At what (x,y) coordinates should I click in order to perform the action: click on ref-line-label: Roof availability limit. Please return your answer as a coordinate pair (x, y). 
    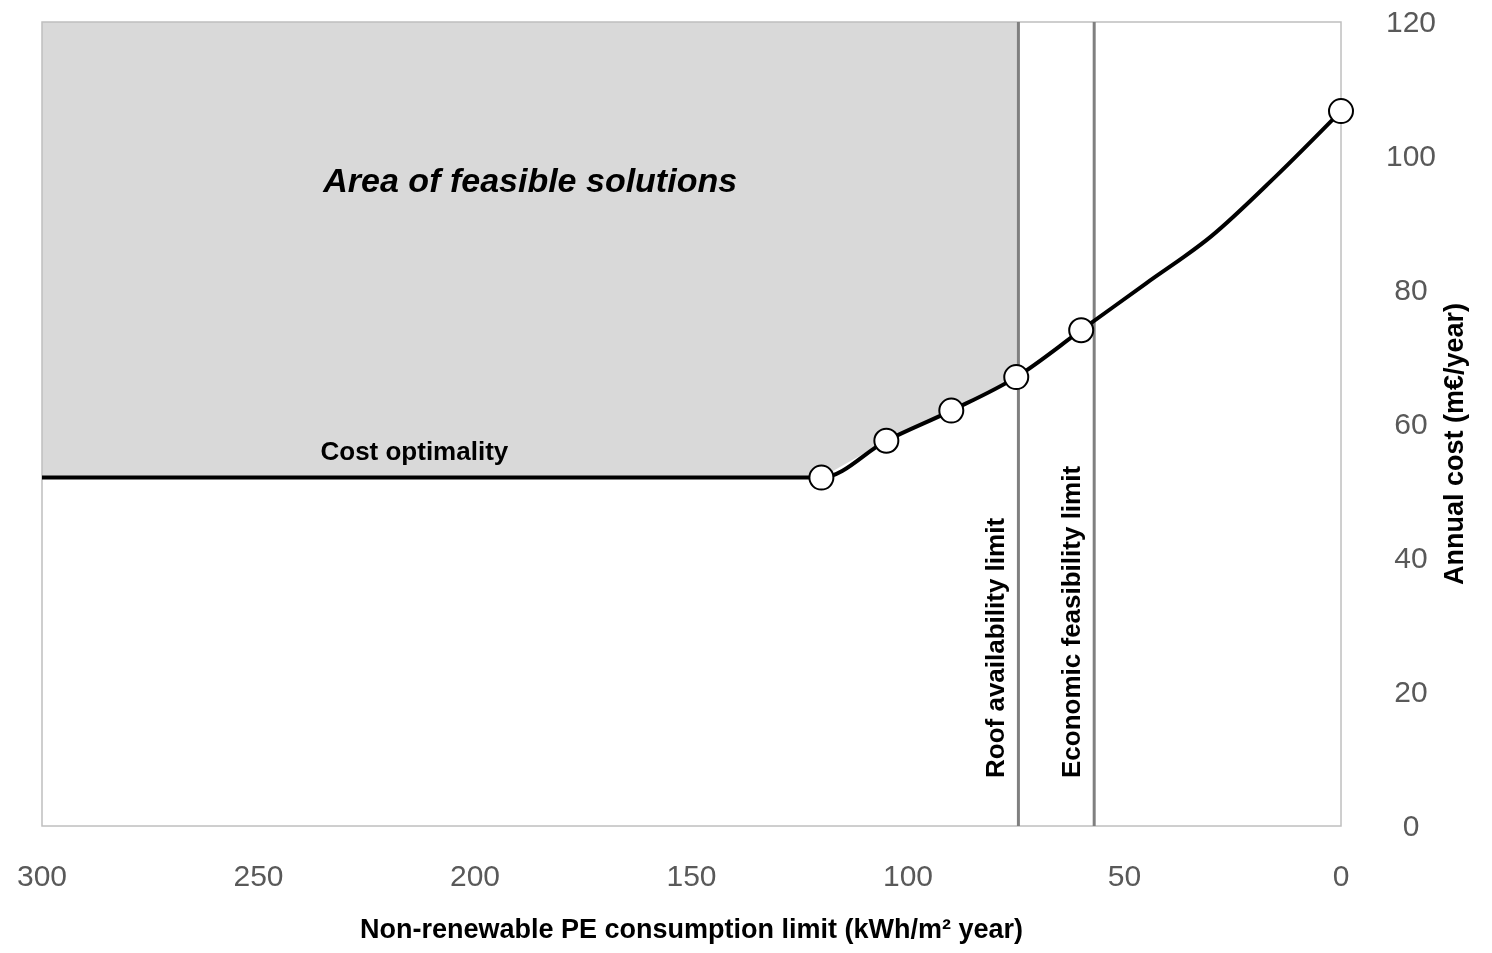
    Looking at the image, I should click on (995, 647).